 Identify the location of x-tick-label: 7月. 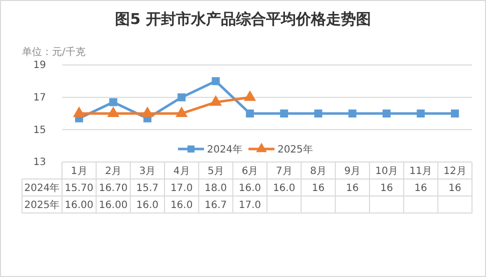
(284, 171).